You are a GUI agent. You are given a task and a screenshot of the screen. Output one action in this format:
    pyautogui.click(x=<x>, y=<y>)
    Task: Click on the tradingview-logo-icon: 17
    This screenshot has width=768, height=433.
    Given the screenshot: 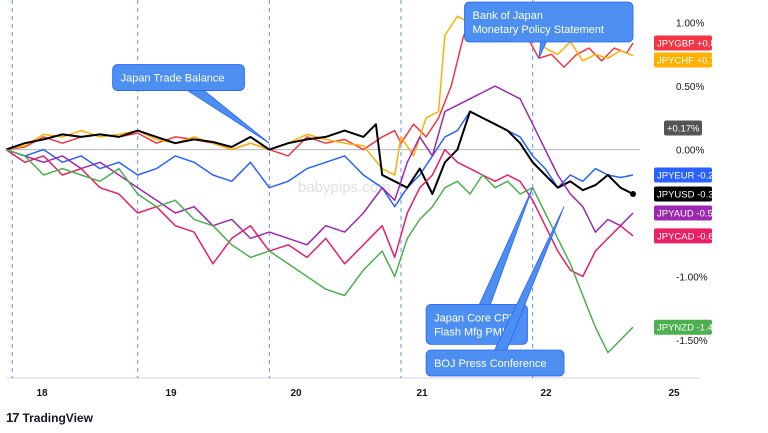 What is the action you would take?
    pyautogui.click(x=13, y=417)
    